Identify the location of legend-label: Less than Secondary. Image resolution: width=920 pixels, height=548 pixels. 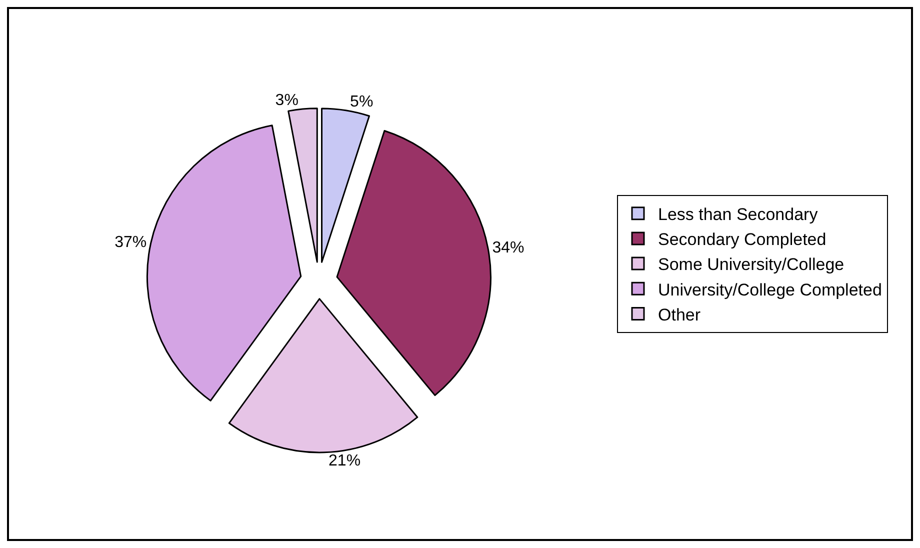
(738, 214).